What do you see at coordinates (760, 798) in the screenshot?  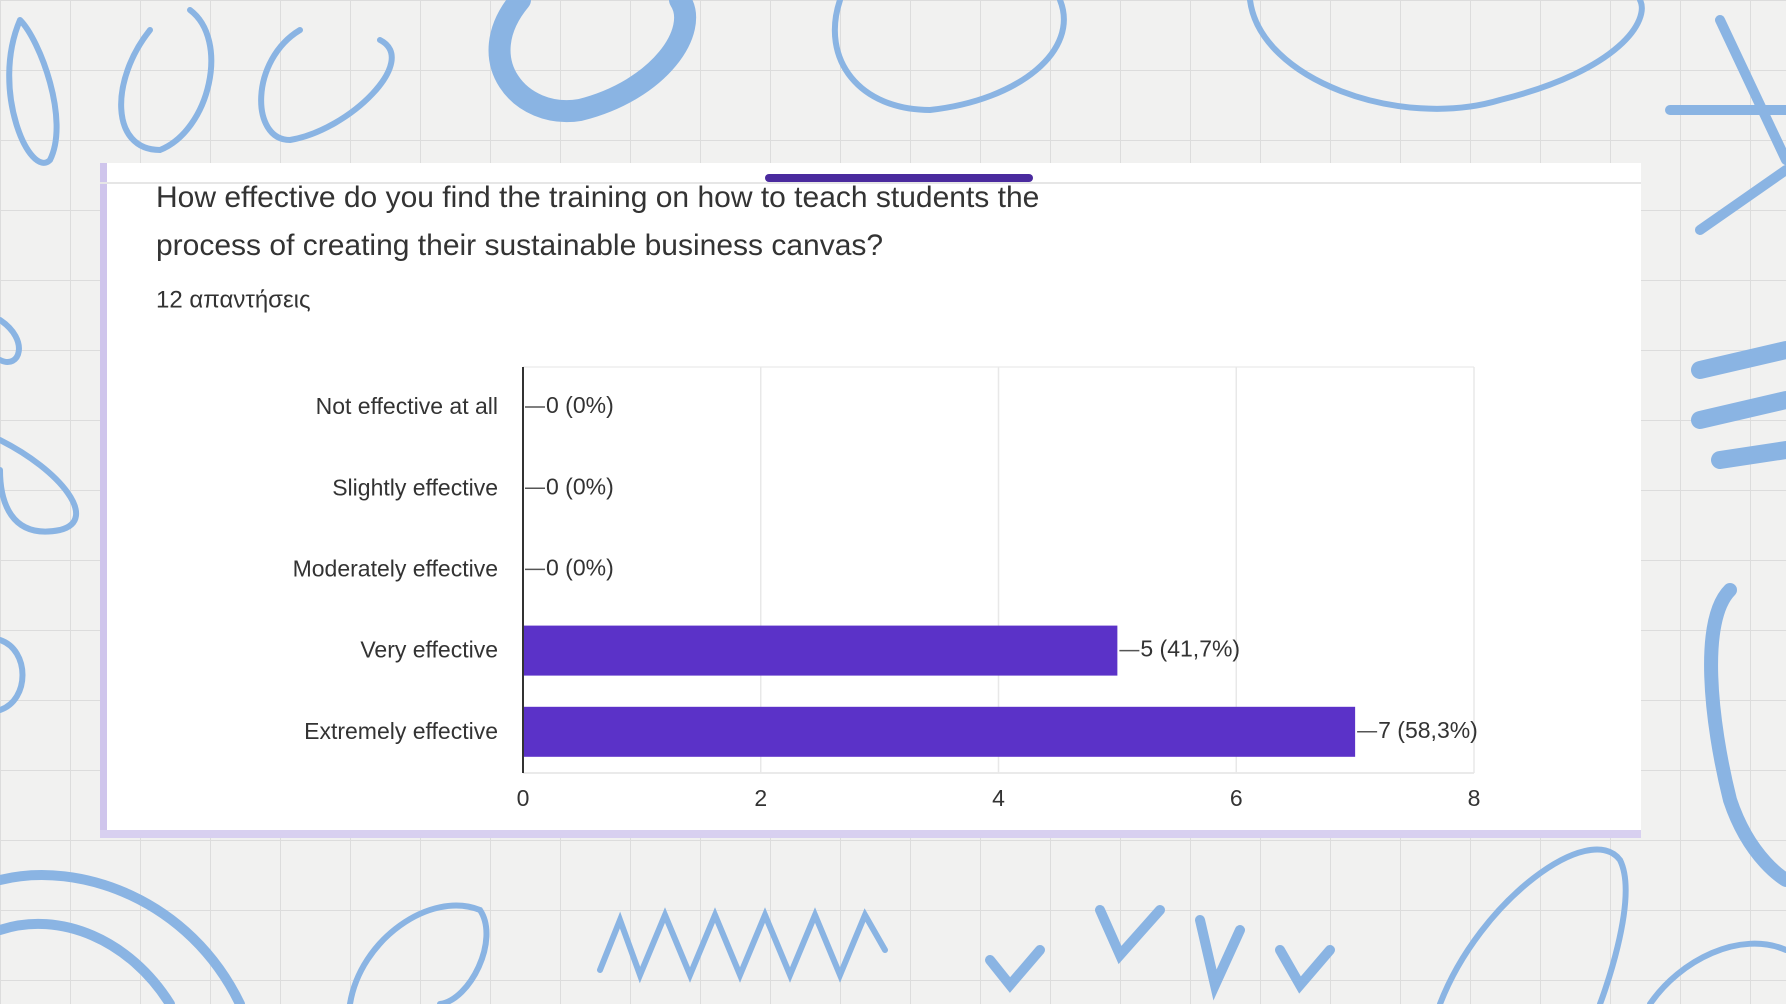 I see `x-tick-label: 2` at bounding box center [760, 798].